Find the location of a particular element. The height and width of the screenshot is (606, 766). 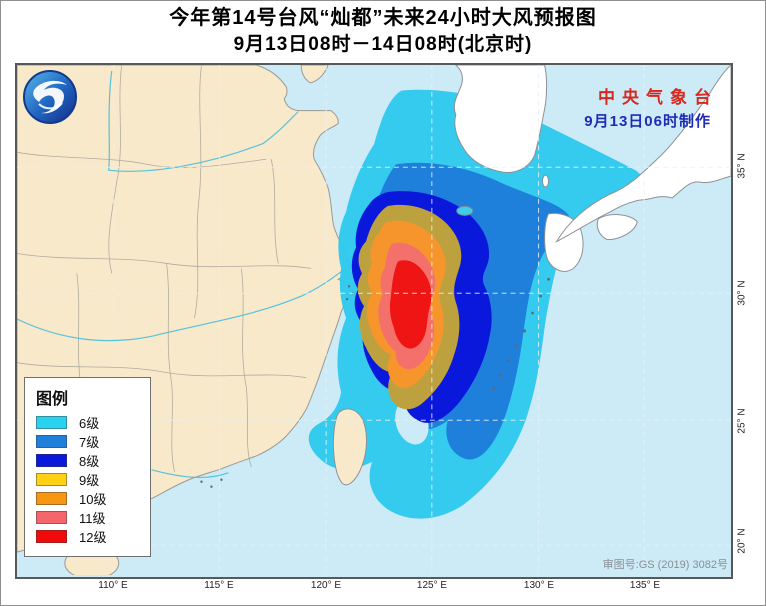

legend-row: 7级 is located at coordinates (93, 441).